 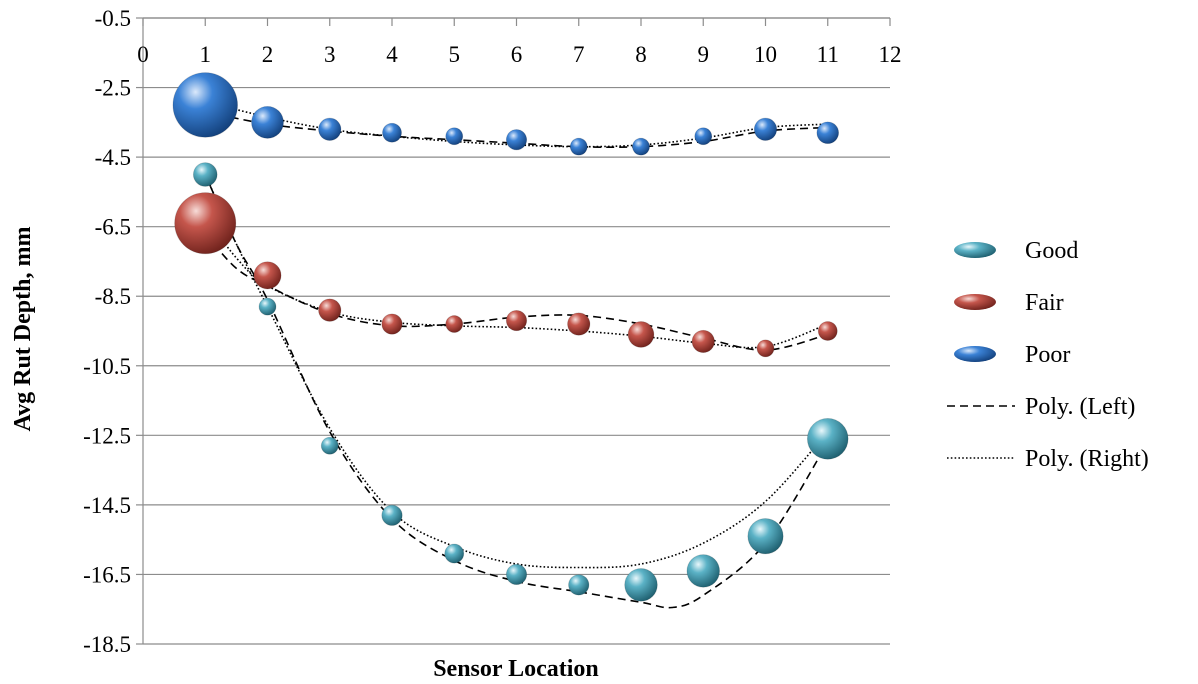 What do you see at coordinates (641, 54) in the screenshot?
I see `x-tick-label: 8` at bounding box center [641, 54].